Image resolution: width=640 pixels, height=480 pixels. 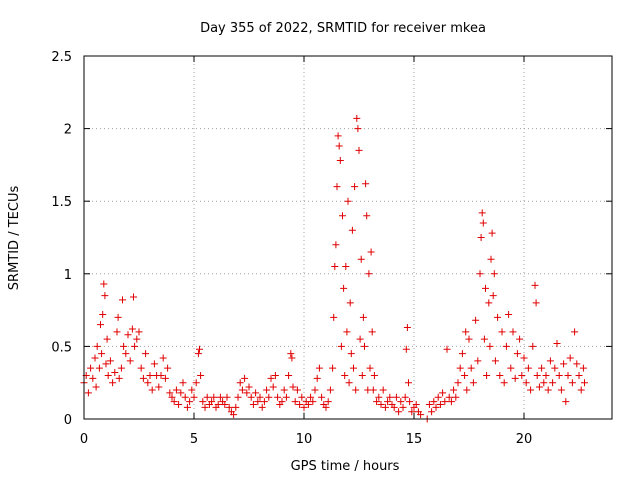 What do you see at coordinates (61, 57) in the screenshot?
I see `y-tick-label: 2.5` at bounding box center [61, 57].